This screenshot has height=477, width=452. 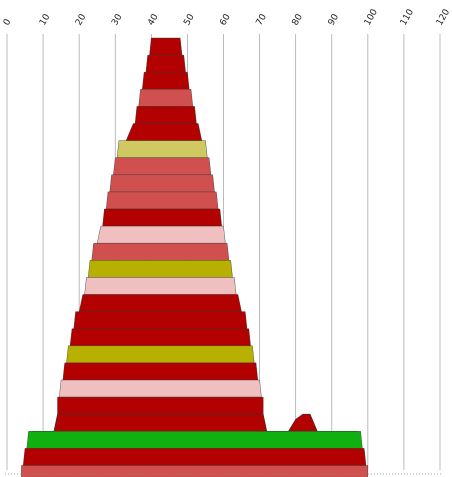 What do you see at coordinates (443, 17) in the screenshot?
I see `tick-label-120: 120` at bounding box center [443, 17].